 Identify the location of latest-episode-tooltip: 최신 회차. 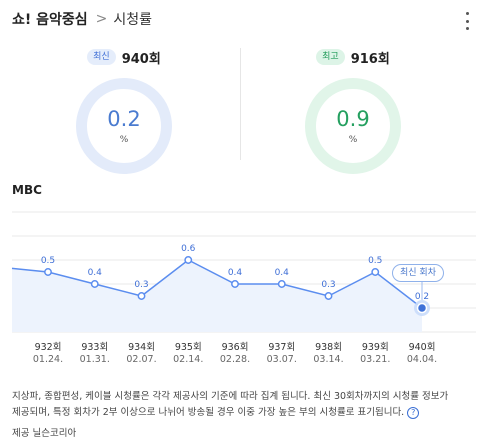
(418, 273).